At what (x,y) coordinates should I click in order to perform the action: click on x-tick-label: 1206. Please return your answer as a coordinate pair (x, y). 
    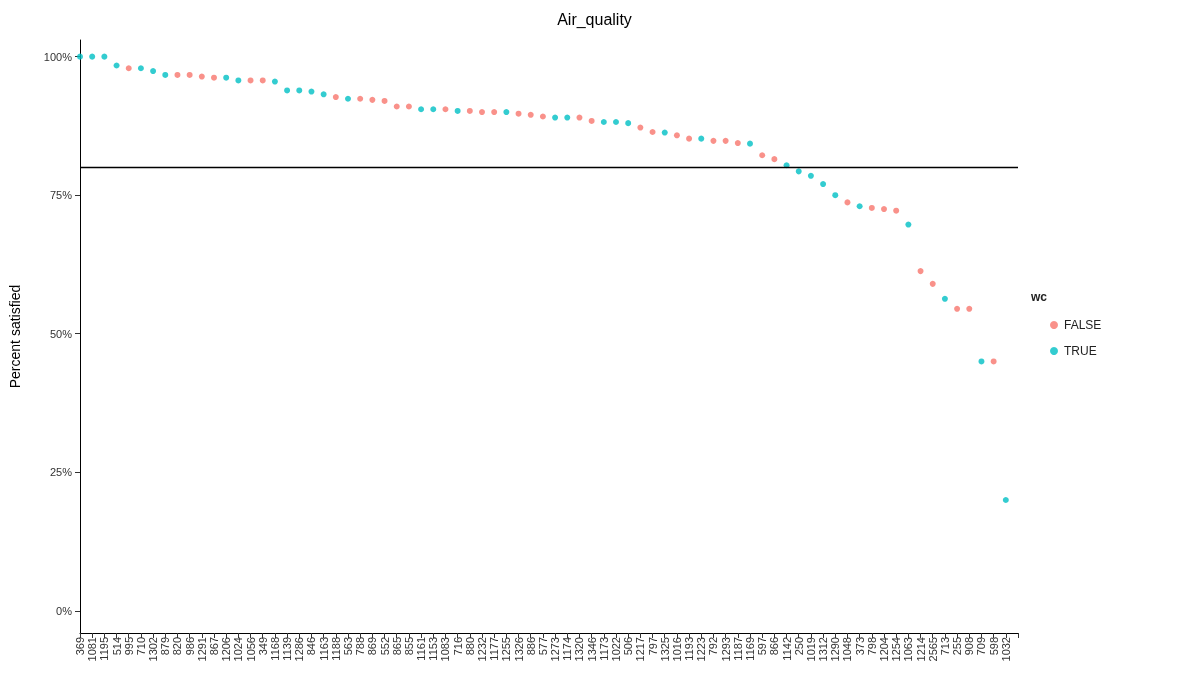
    Looking at the image, I should click on (226, 649).